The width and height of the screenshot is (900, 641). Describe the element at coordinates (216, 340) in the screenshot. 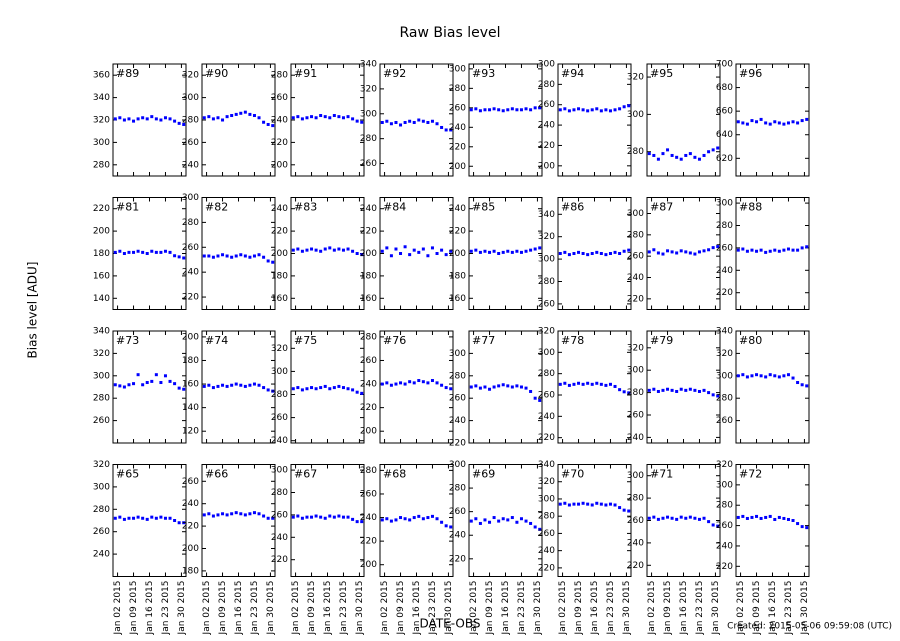

I see `panel-label: #74` at that location.